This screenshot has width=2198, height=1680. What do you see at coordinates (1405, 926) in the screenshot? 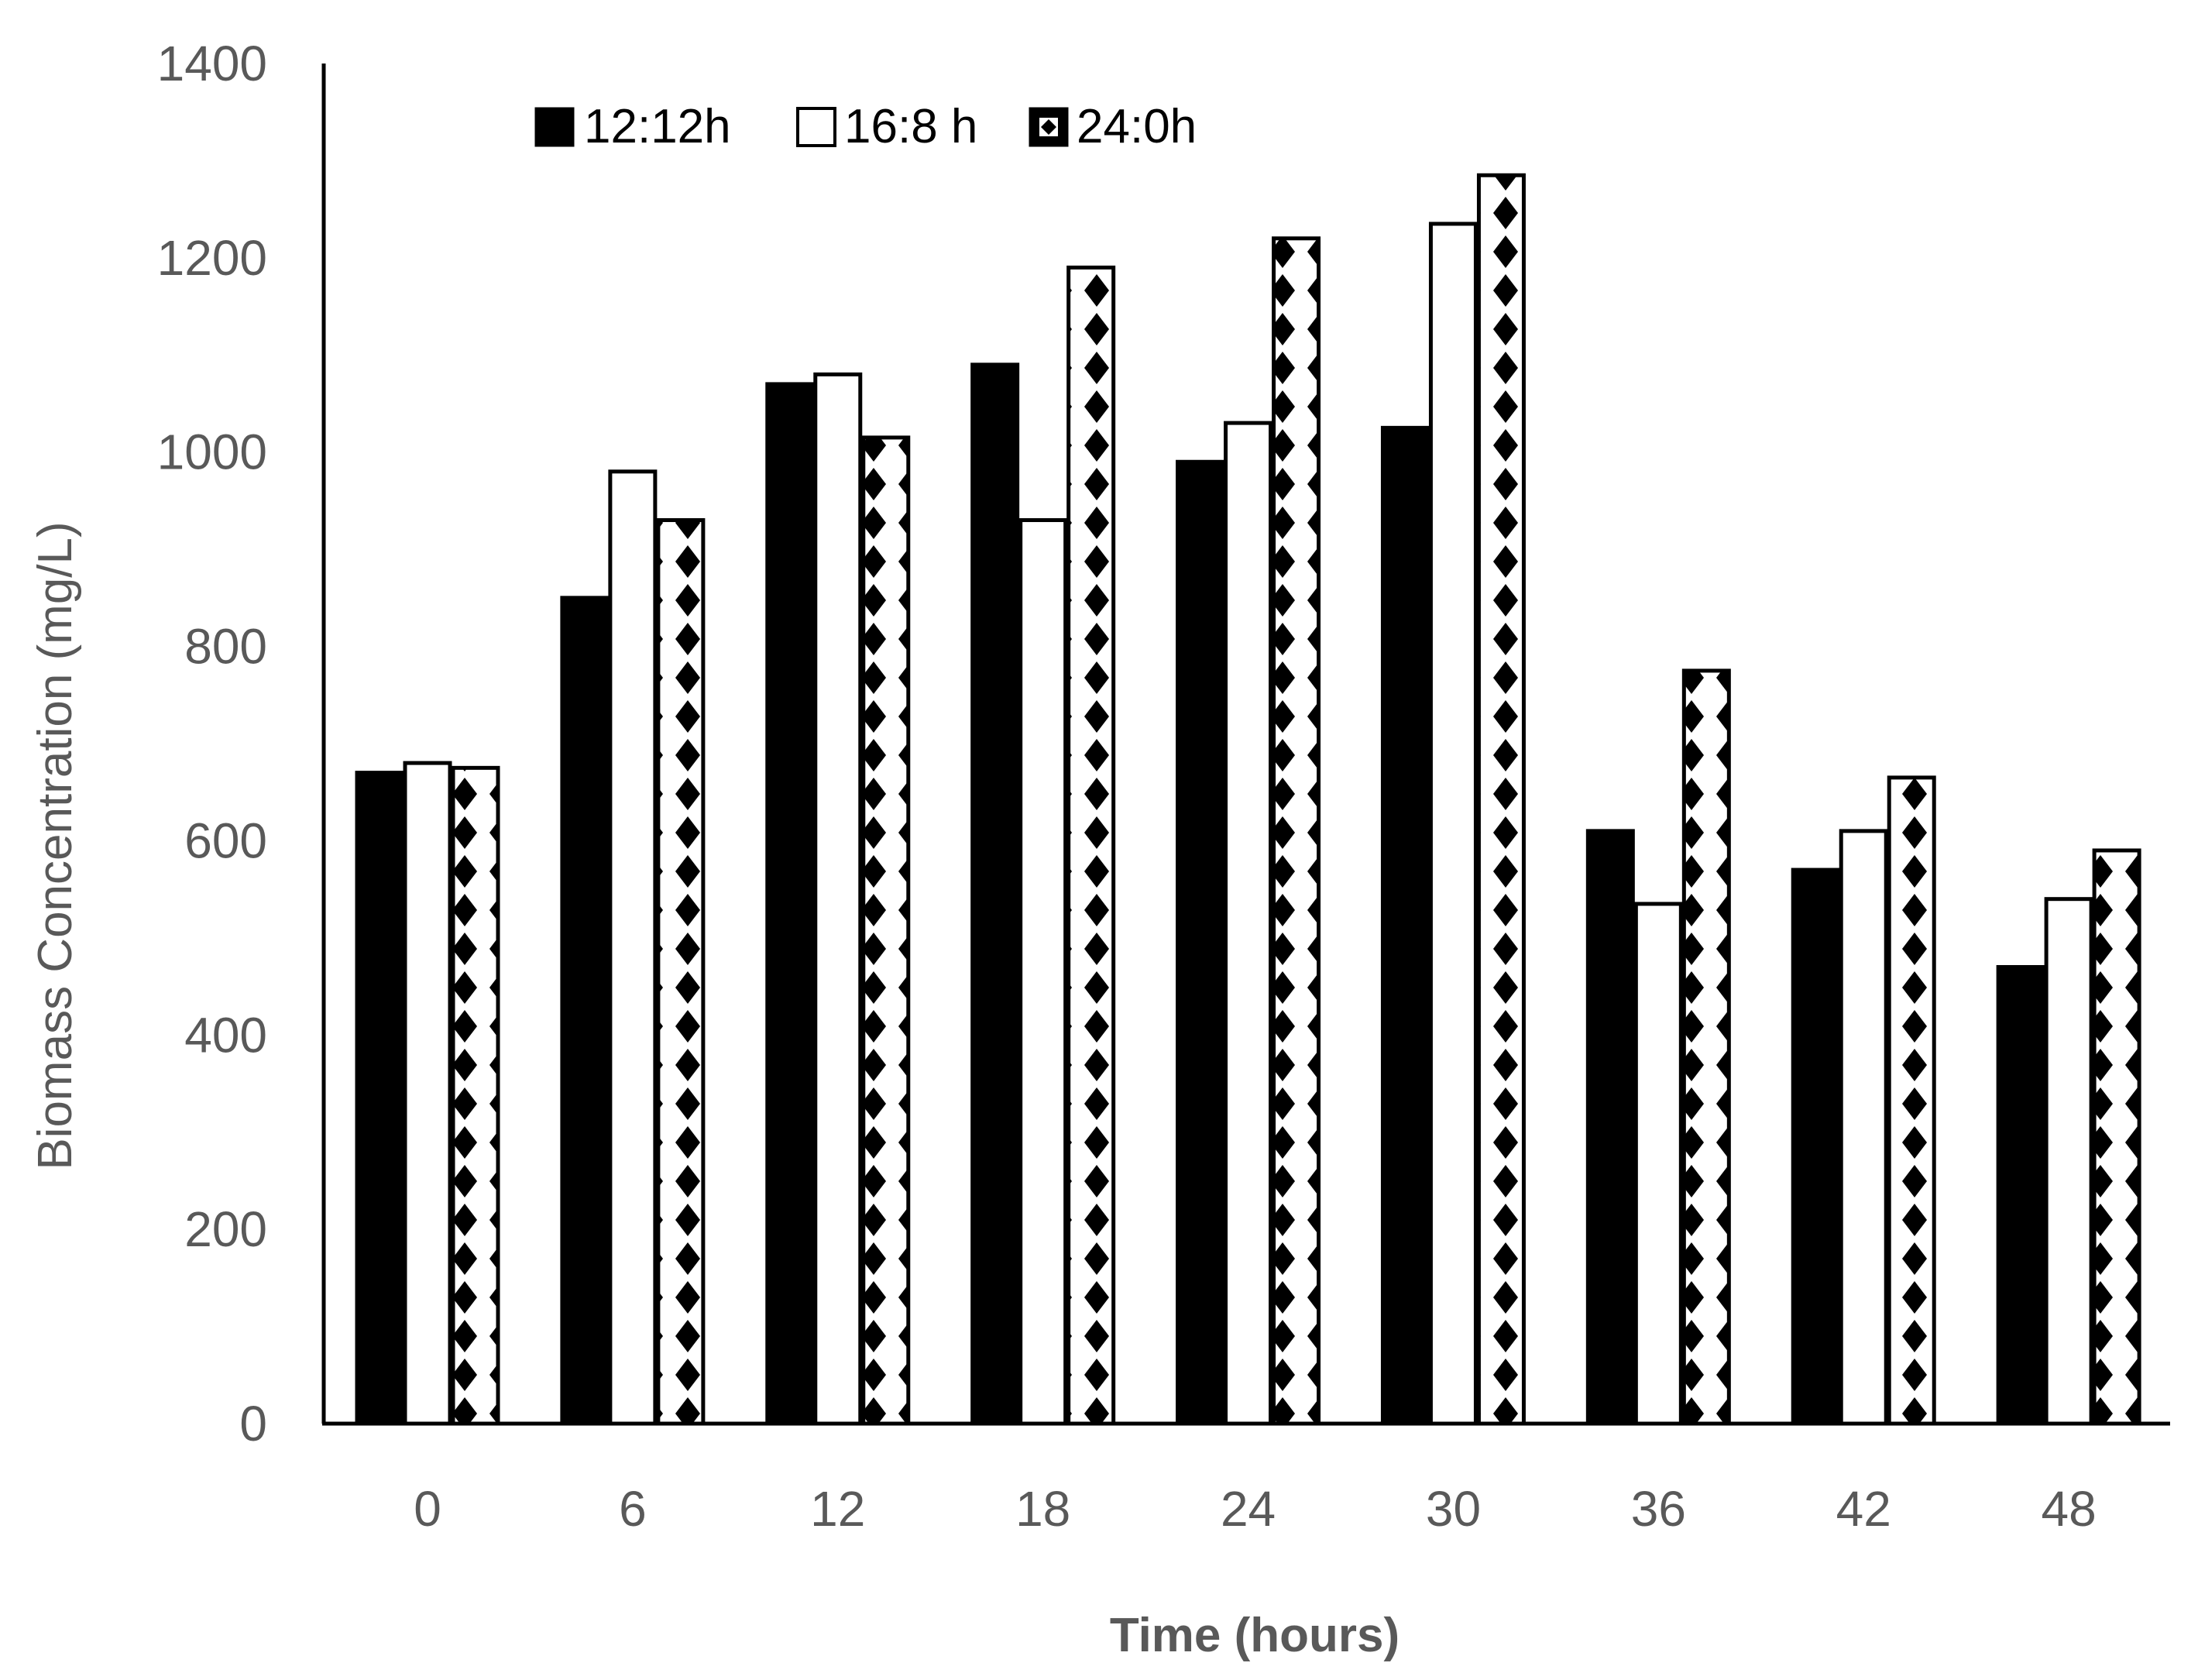
I see `bar-1212h-t30` at bounding box center [1405, 926].